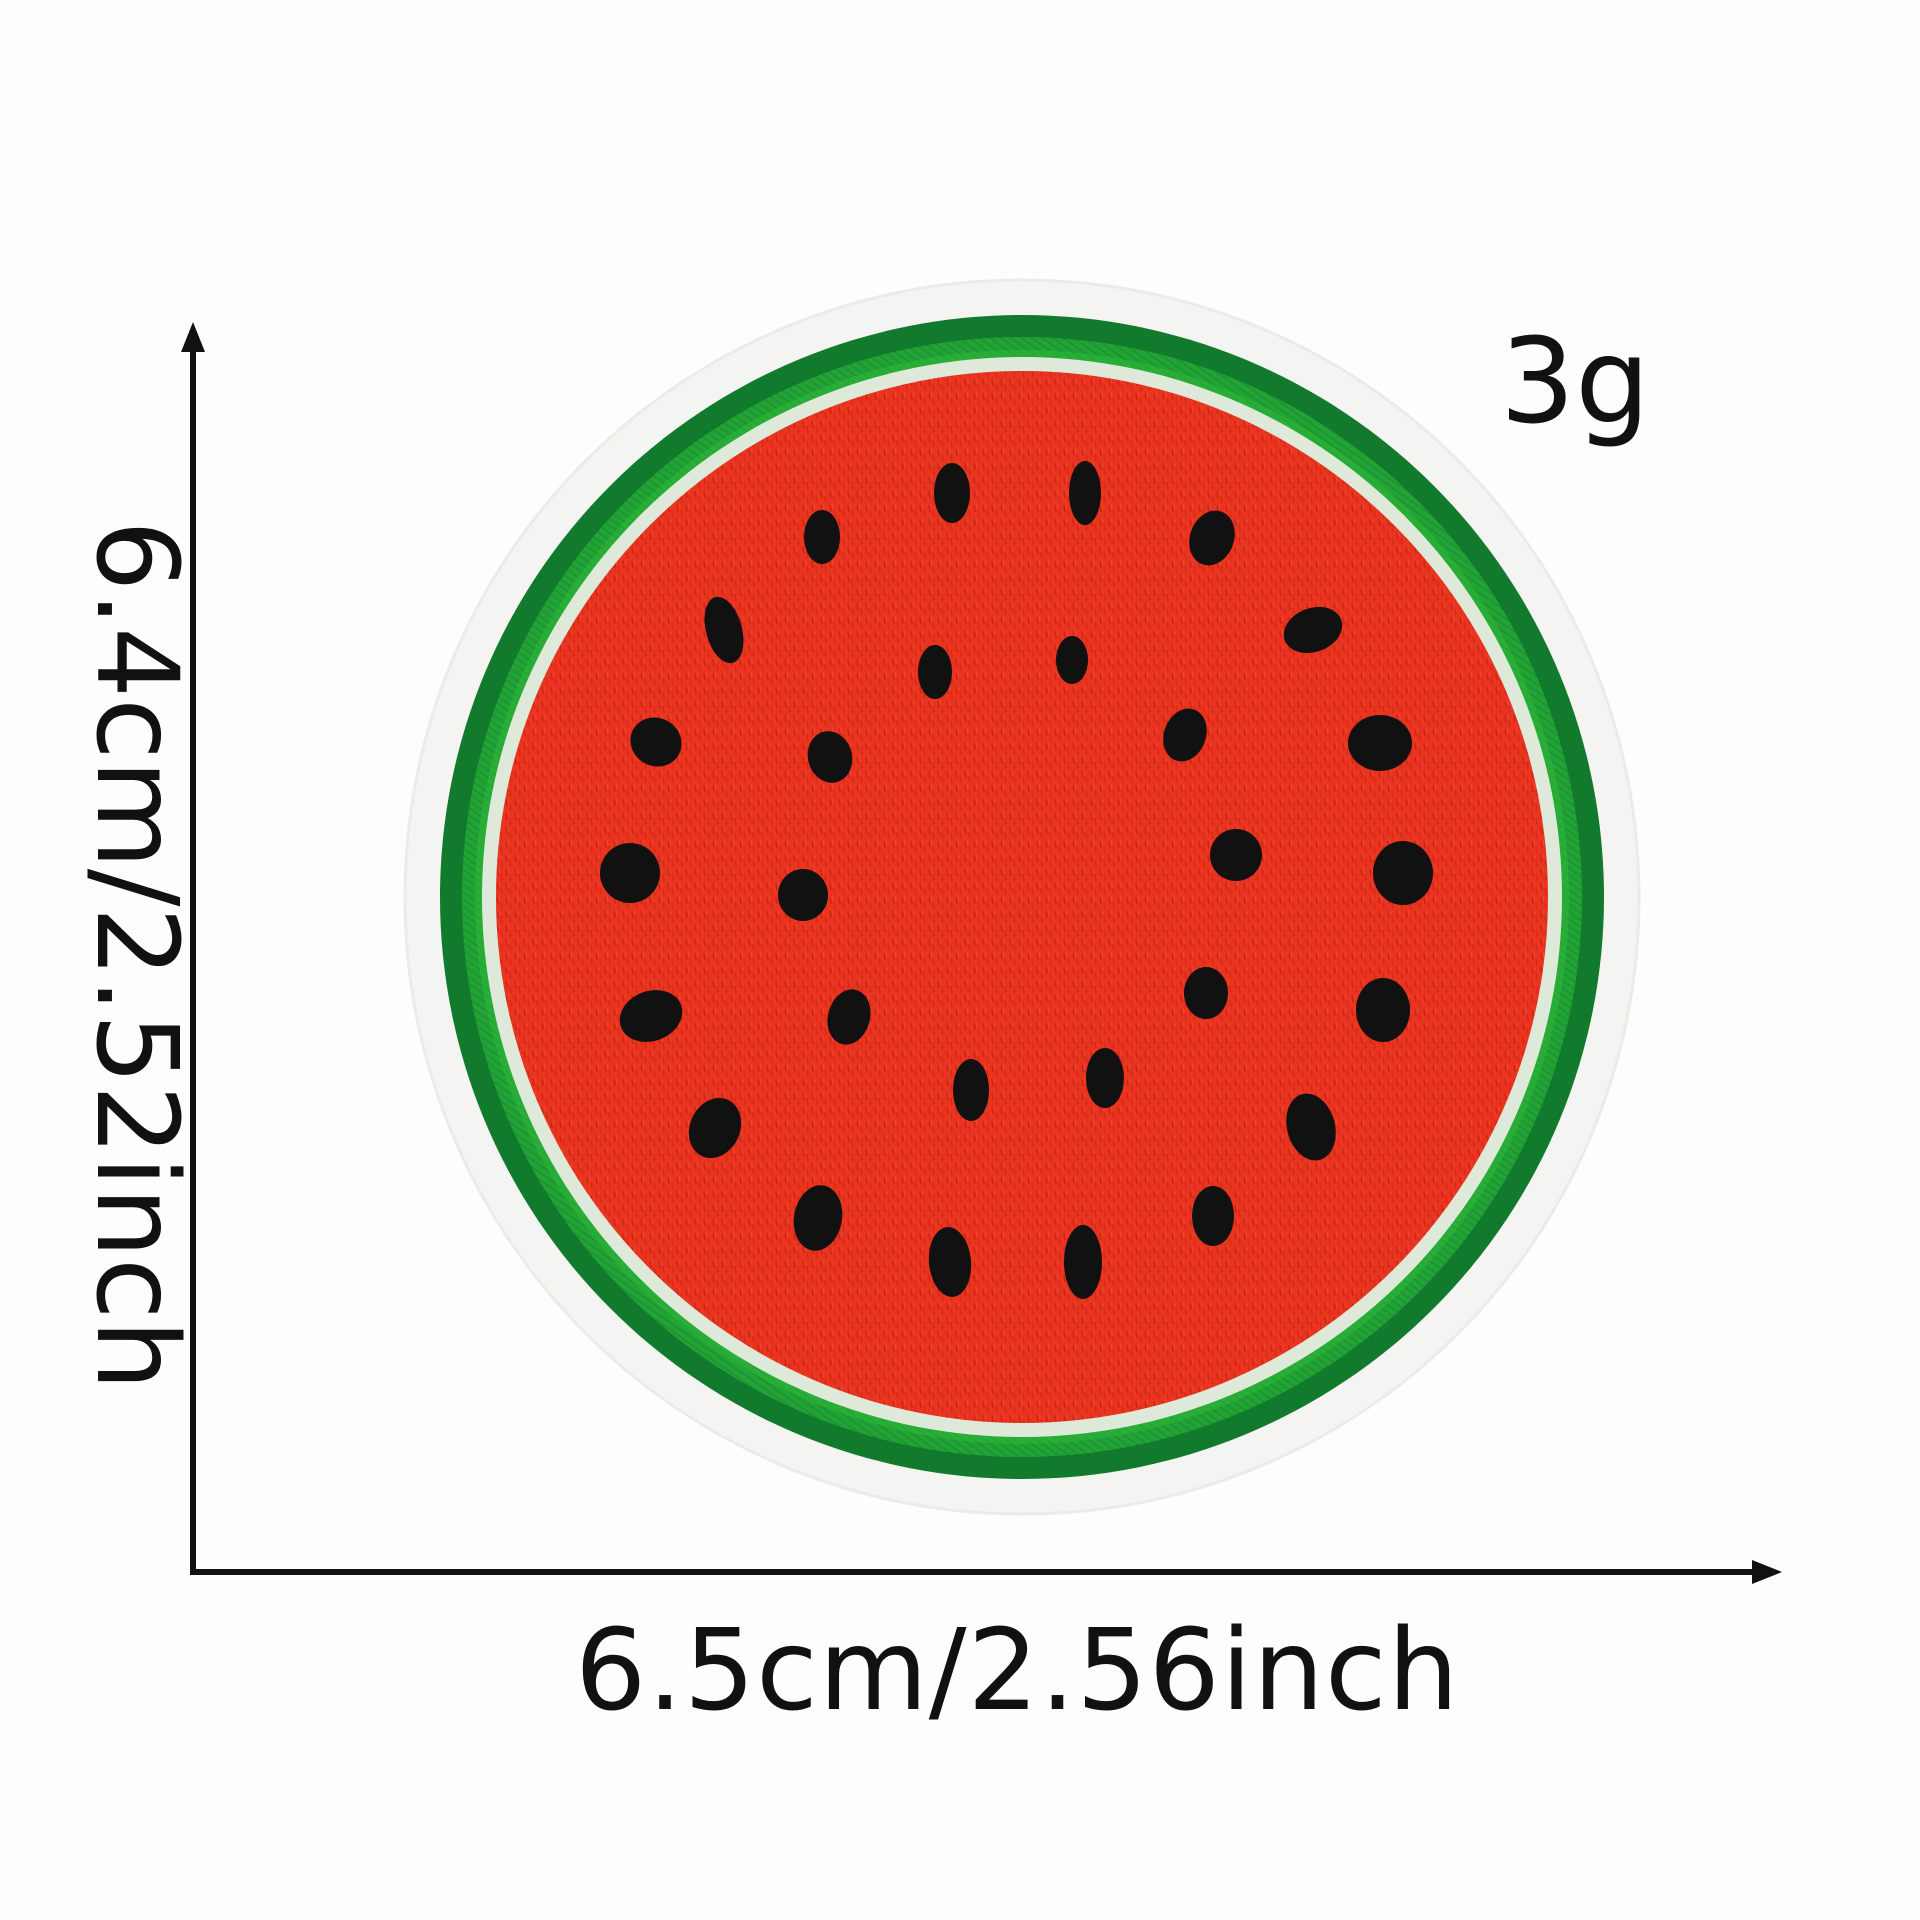 The width and height of the screenshot is (1920, 1920). What do you see at coordinates (193, 947) in the screenshot?
I see `height-arrow` at bounding box center [193, 947].